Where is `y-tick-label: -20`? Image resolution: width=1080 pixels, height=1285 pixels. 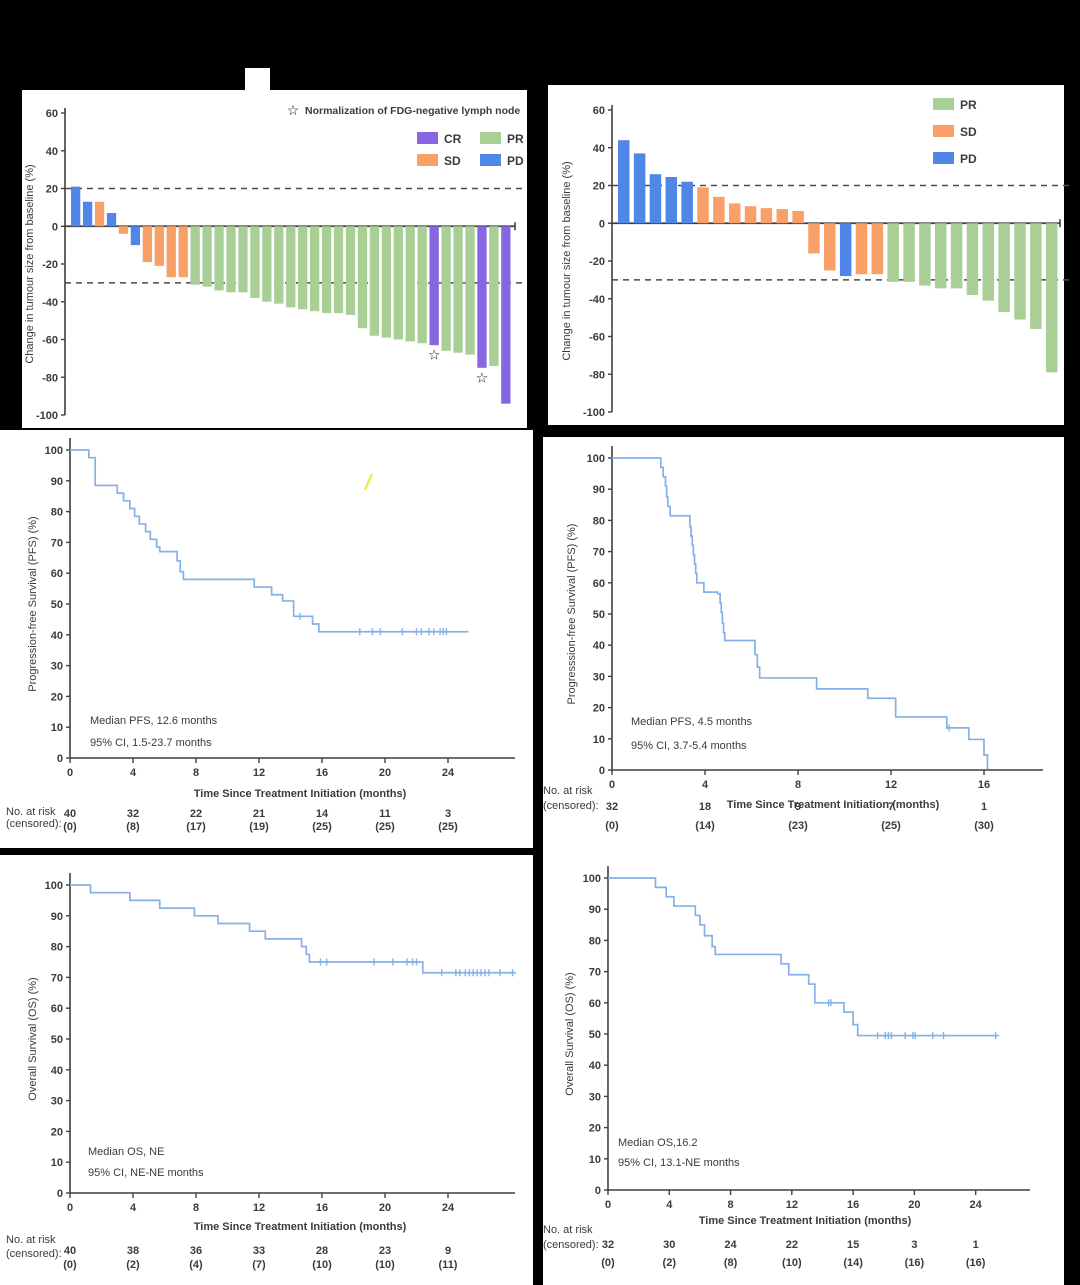 y-tick-label: -20 is located at coordinates (50, 265).